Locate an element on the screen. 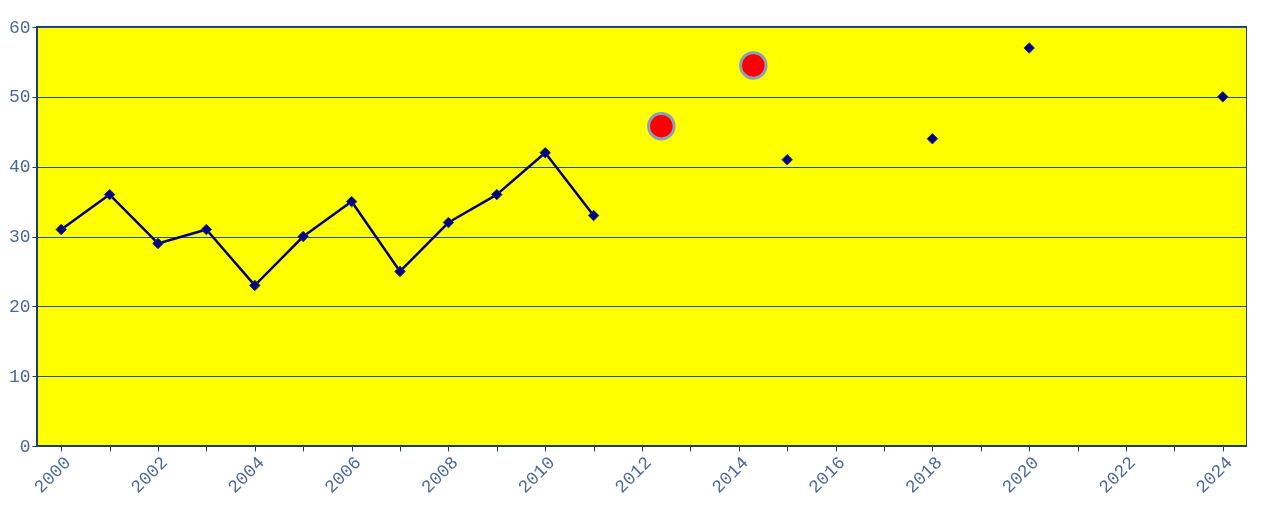  y-tick-label: 0 is located at coordinates (25, 446).